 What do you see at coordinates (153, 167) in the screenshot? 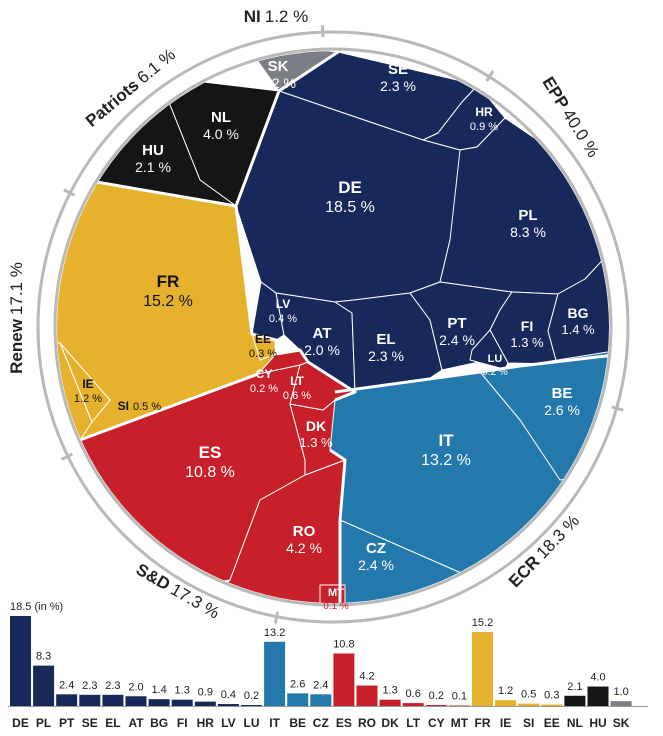
I see `cell-value-hu: 2.1 %` at bounding box center [153, 167].